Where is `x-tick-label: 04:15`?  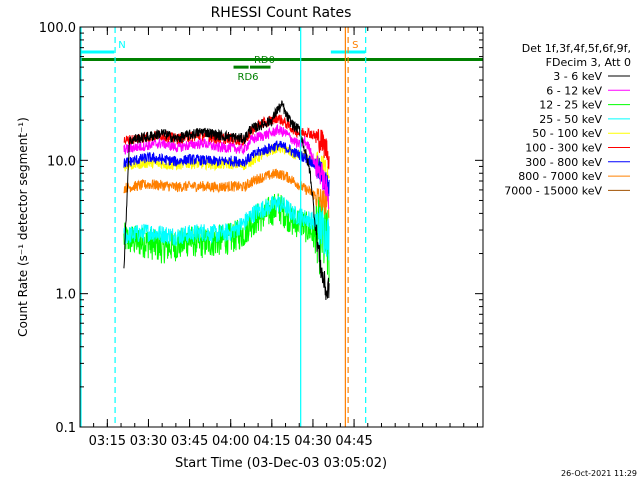 x-tick-label: 04:15 is located at coordinates (271, 441).